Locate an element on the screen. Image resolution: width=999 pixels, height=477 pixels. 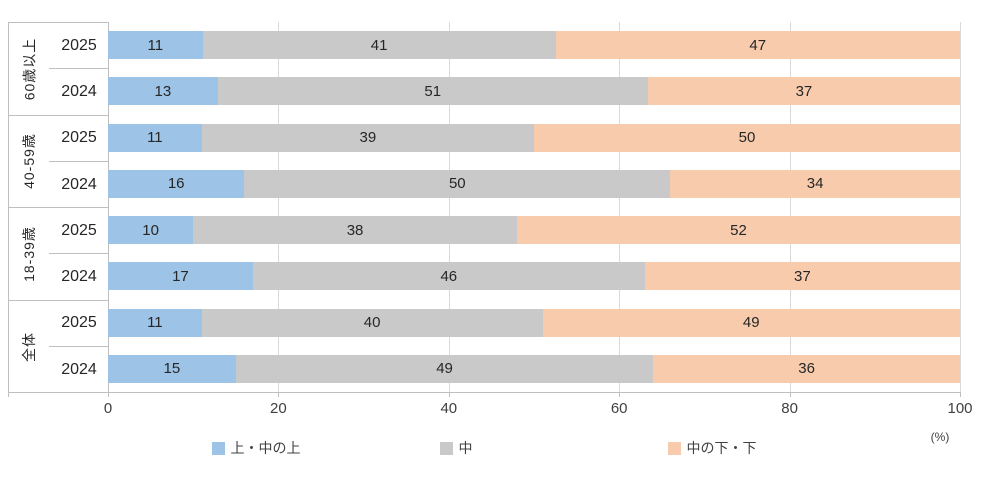
legend-label: 中 is located at coordinates (465, 448).